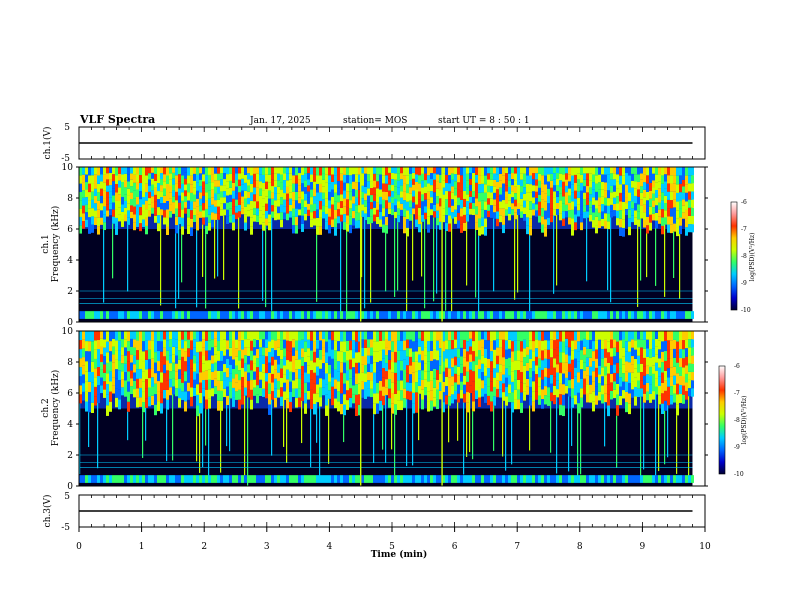  Describe the element at coordinates (737, 420) in the screenshot. I see `ch2-colorbar-tick-8: -8` at that location.